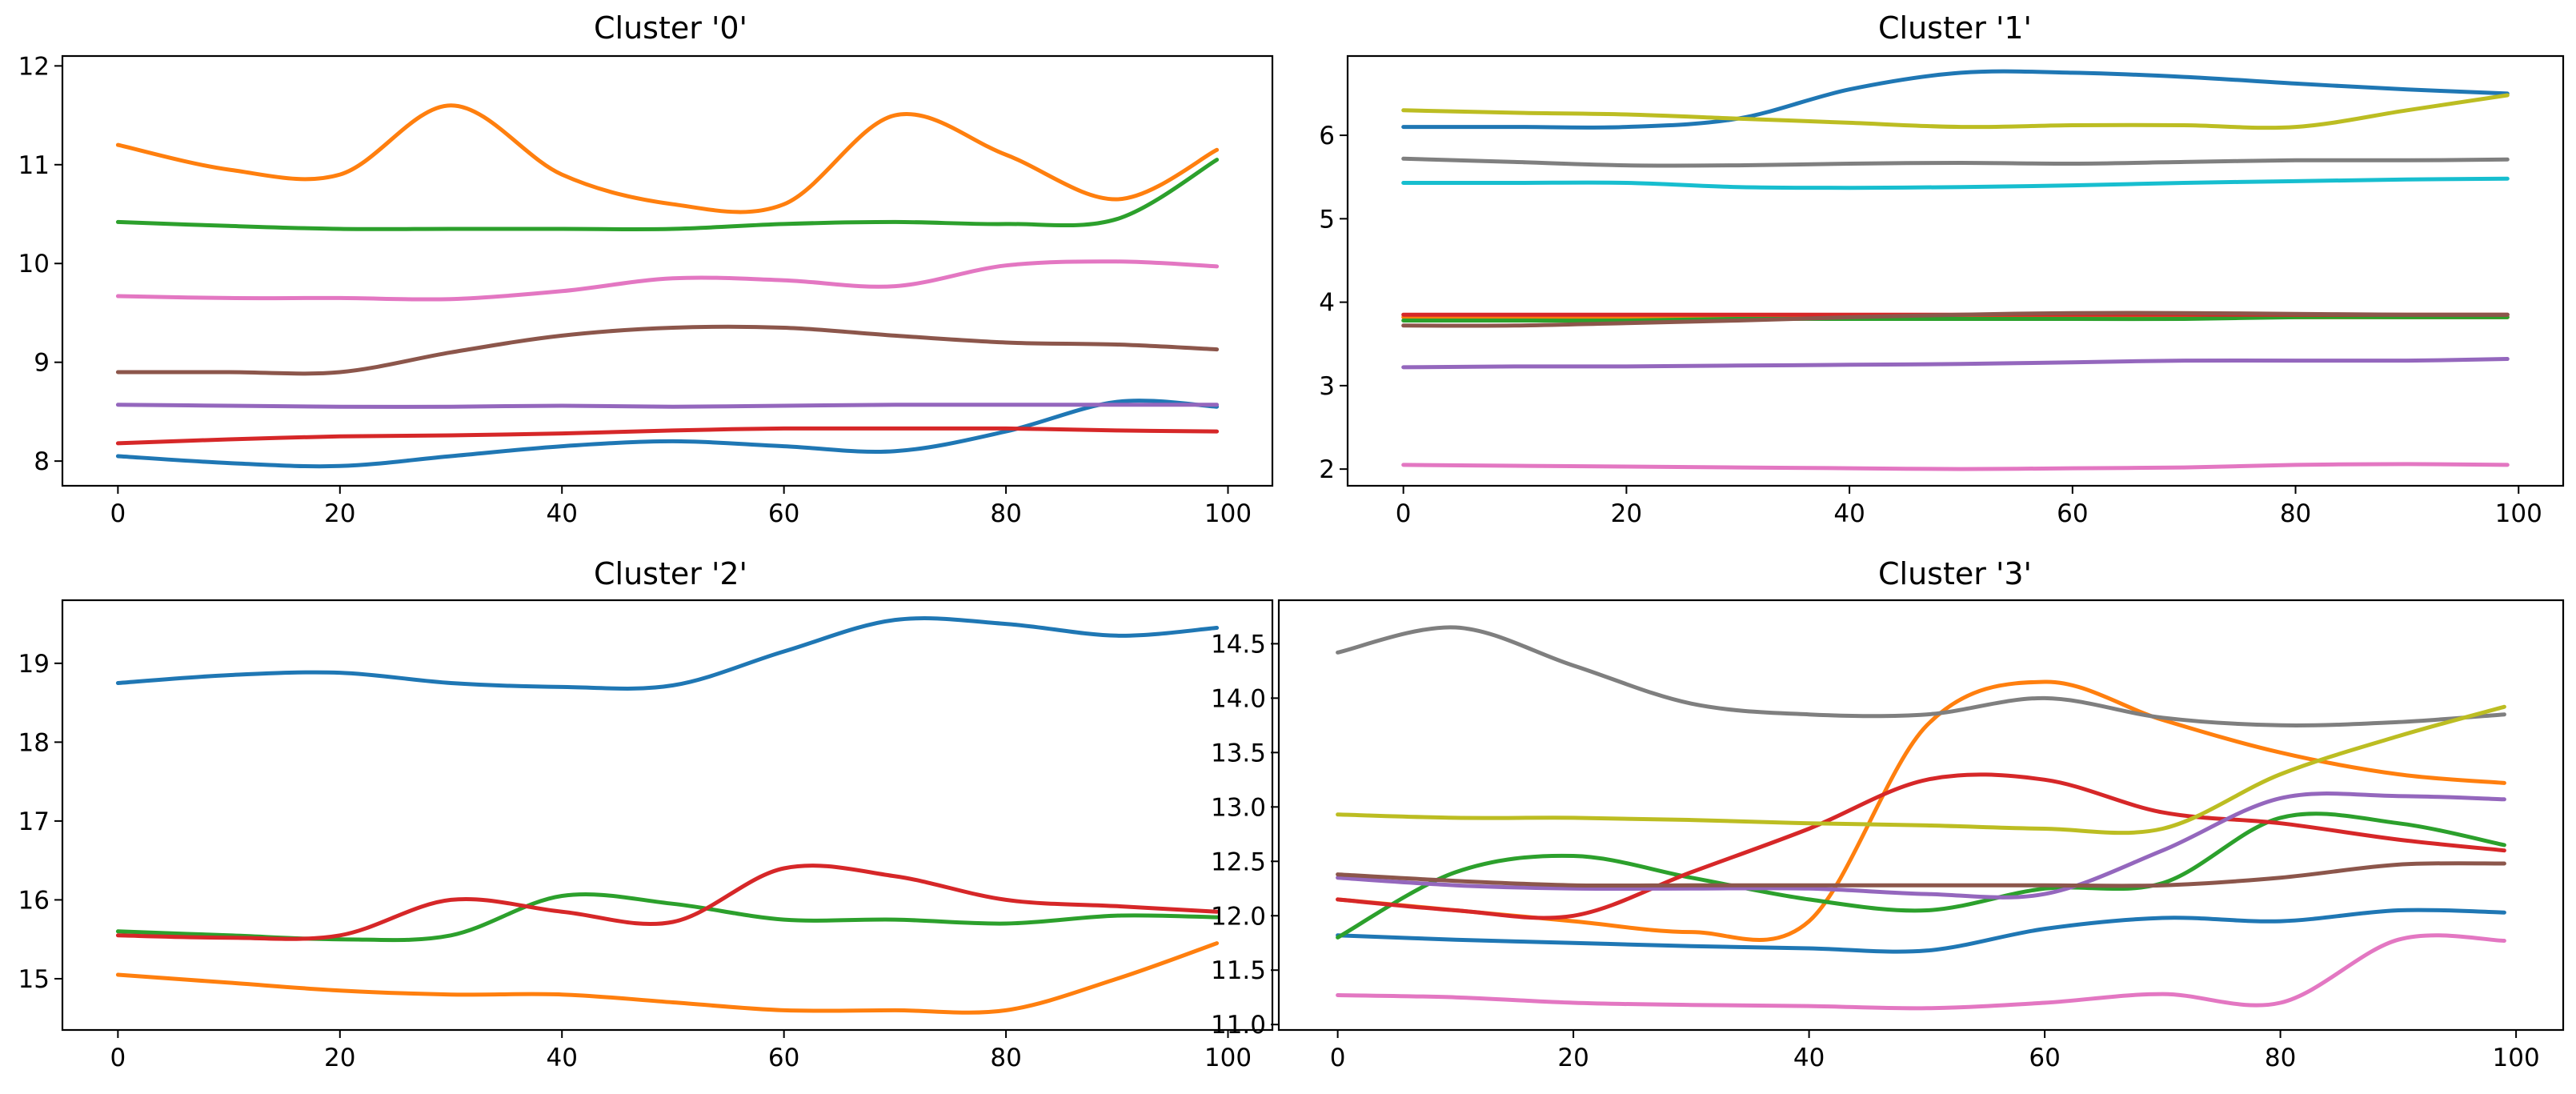 This screenshot has height=1094, width=2576. Describe the element at coordinates (1327, 303) in the screenshot. I see `y-tick-label: 4` at that location.